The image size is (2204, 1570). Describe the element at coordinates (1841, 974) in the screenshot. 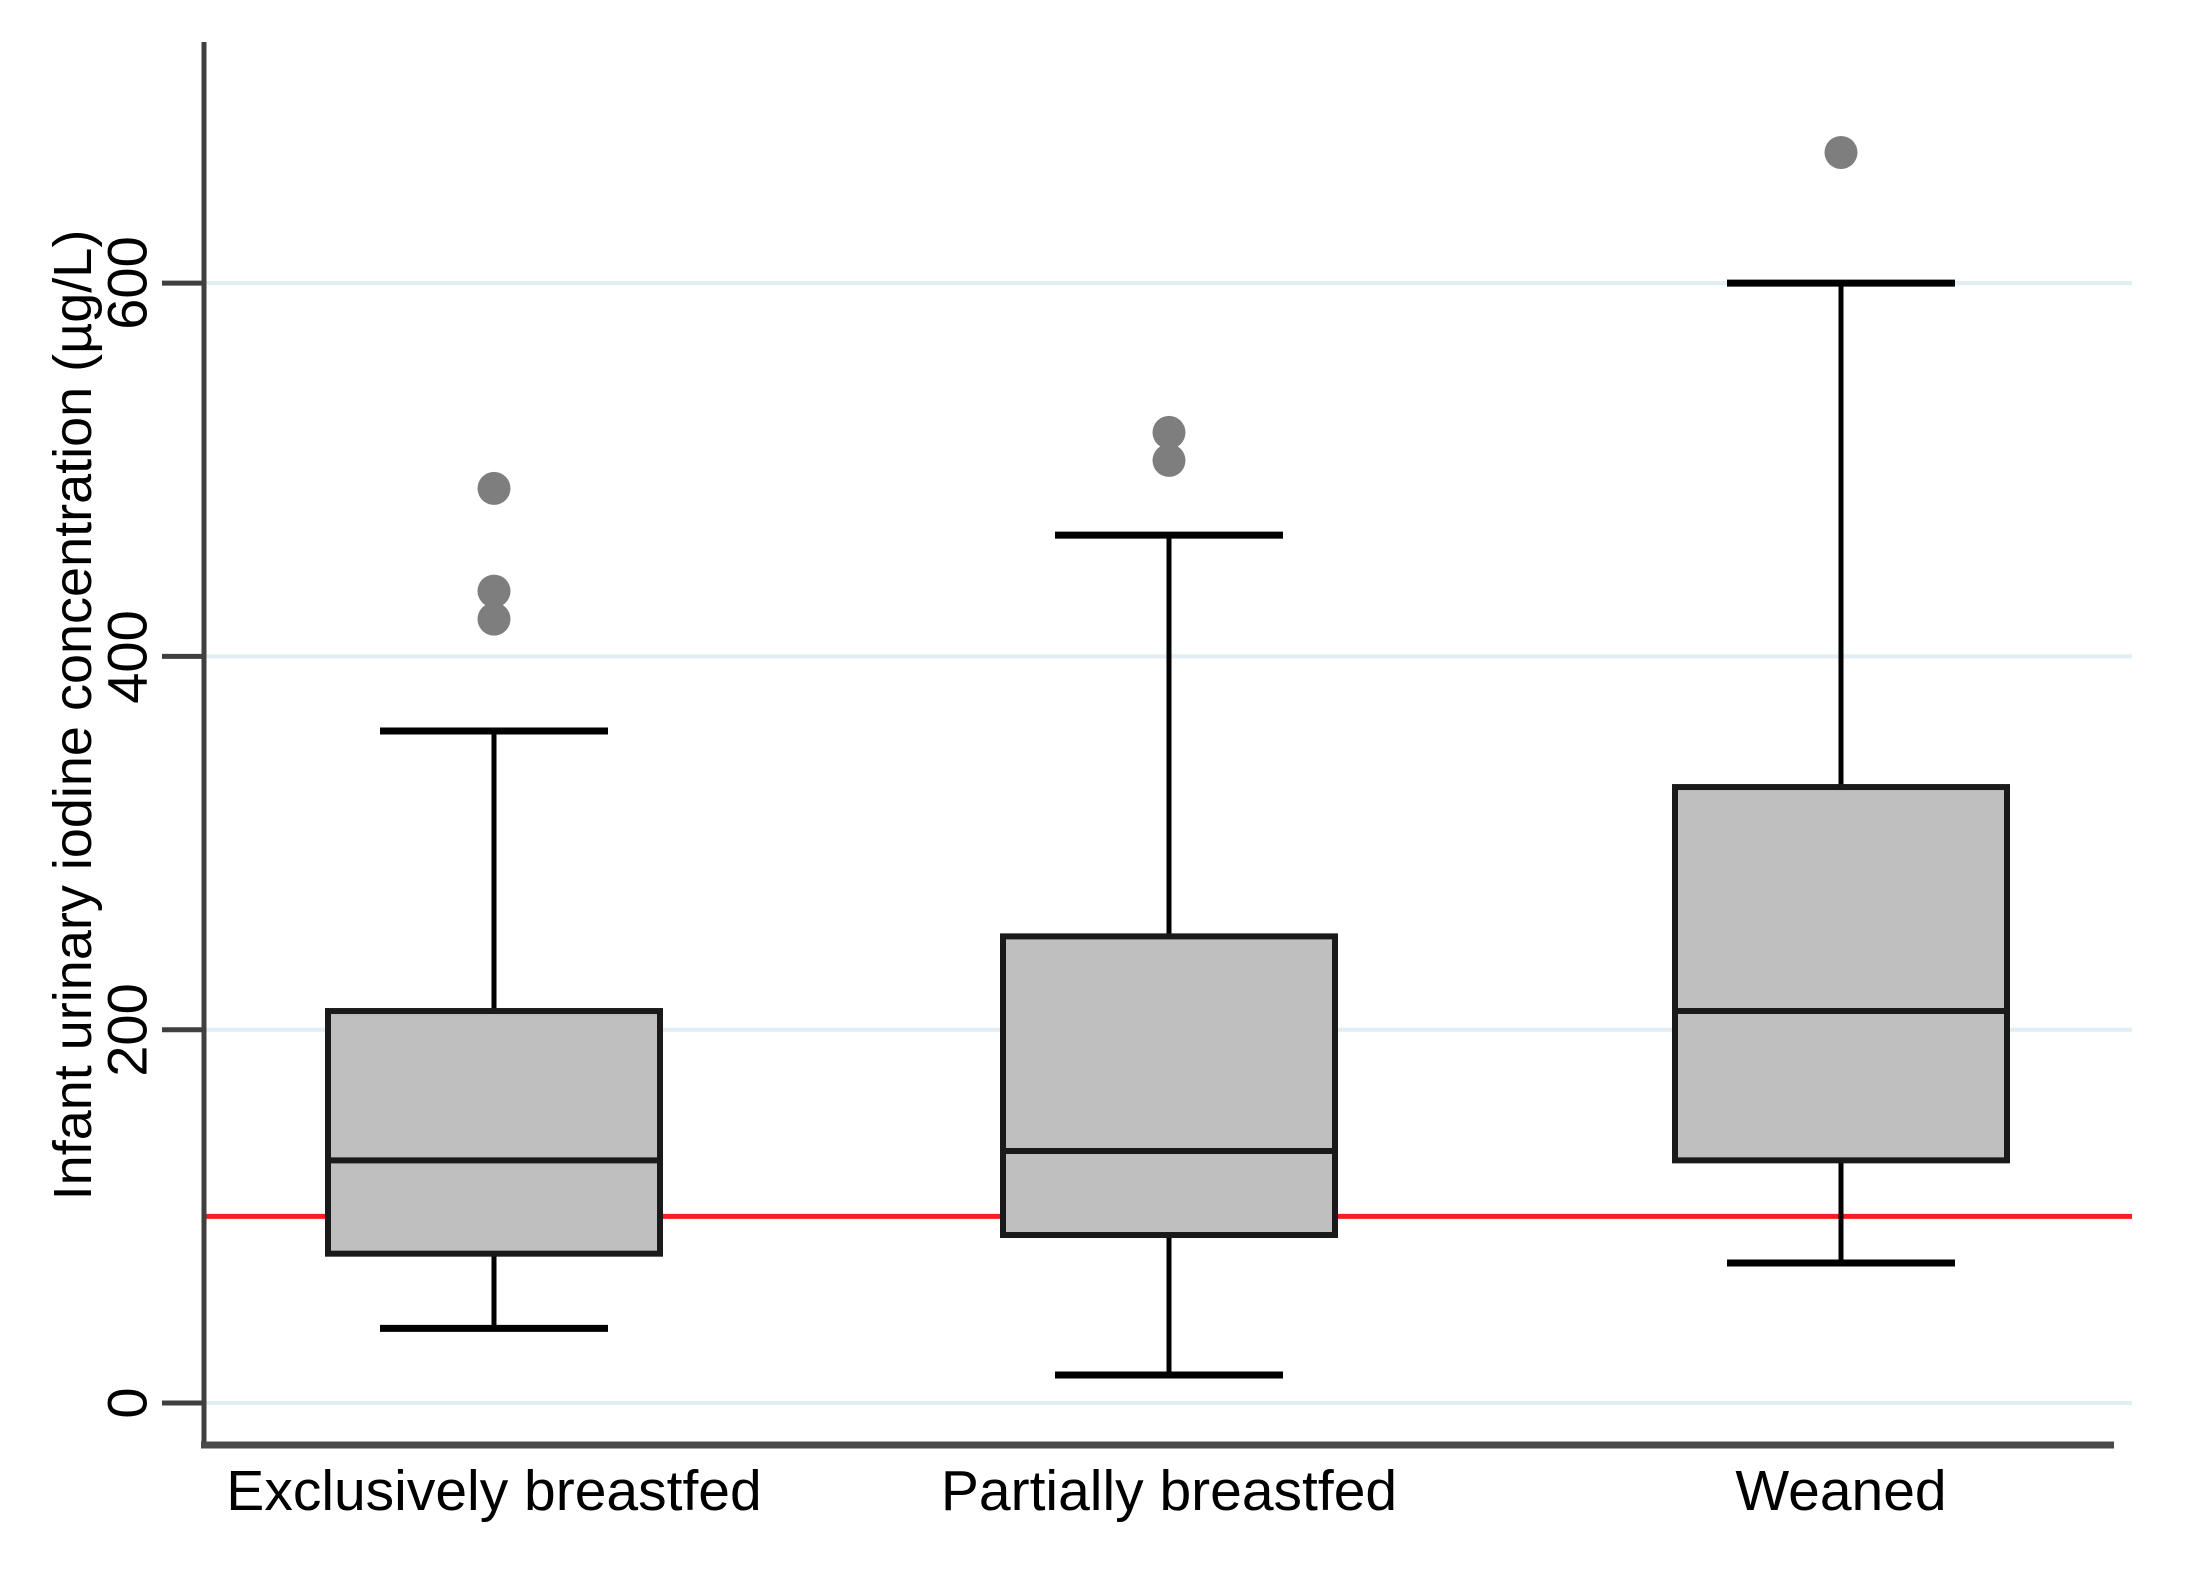

I see `iqr-box-weaned` at that location.